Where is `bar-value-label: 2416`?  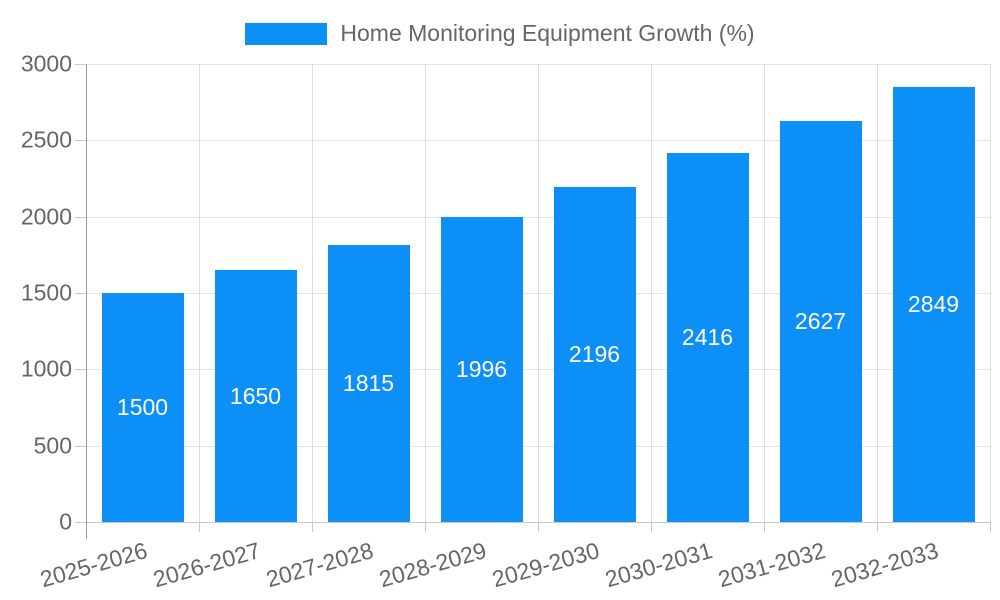 bar-value-label: 2416 is located at coordinates (707, 337).